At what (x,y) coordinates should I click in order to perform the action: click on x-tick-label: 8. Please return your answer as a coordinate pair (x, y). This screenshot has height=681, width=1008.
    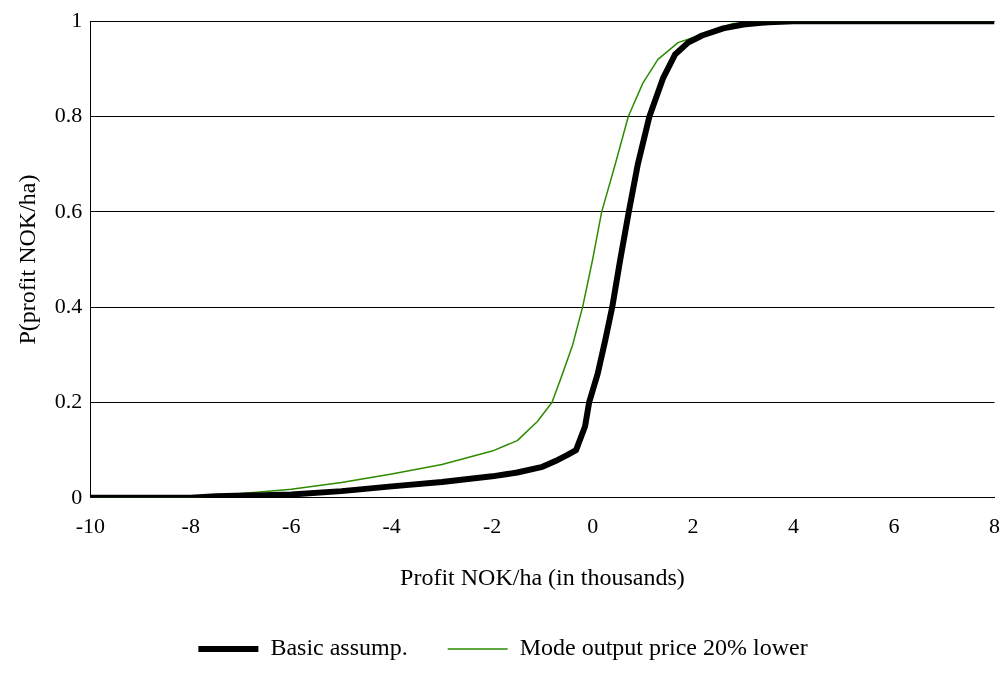
    Looking at the image, I should click on (994, 525).